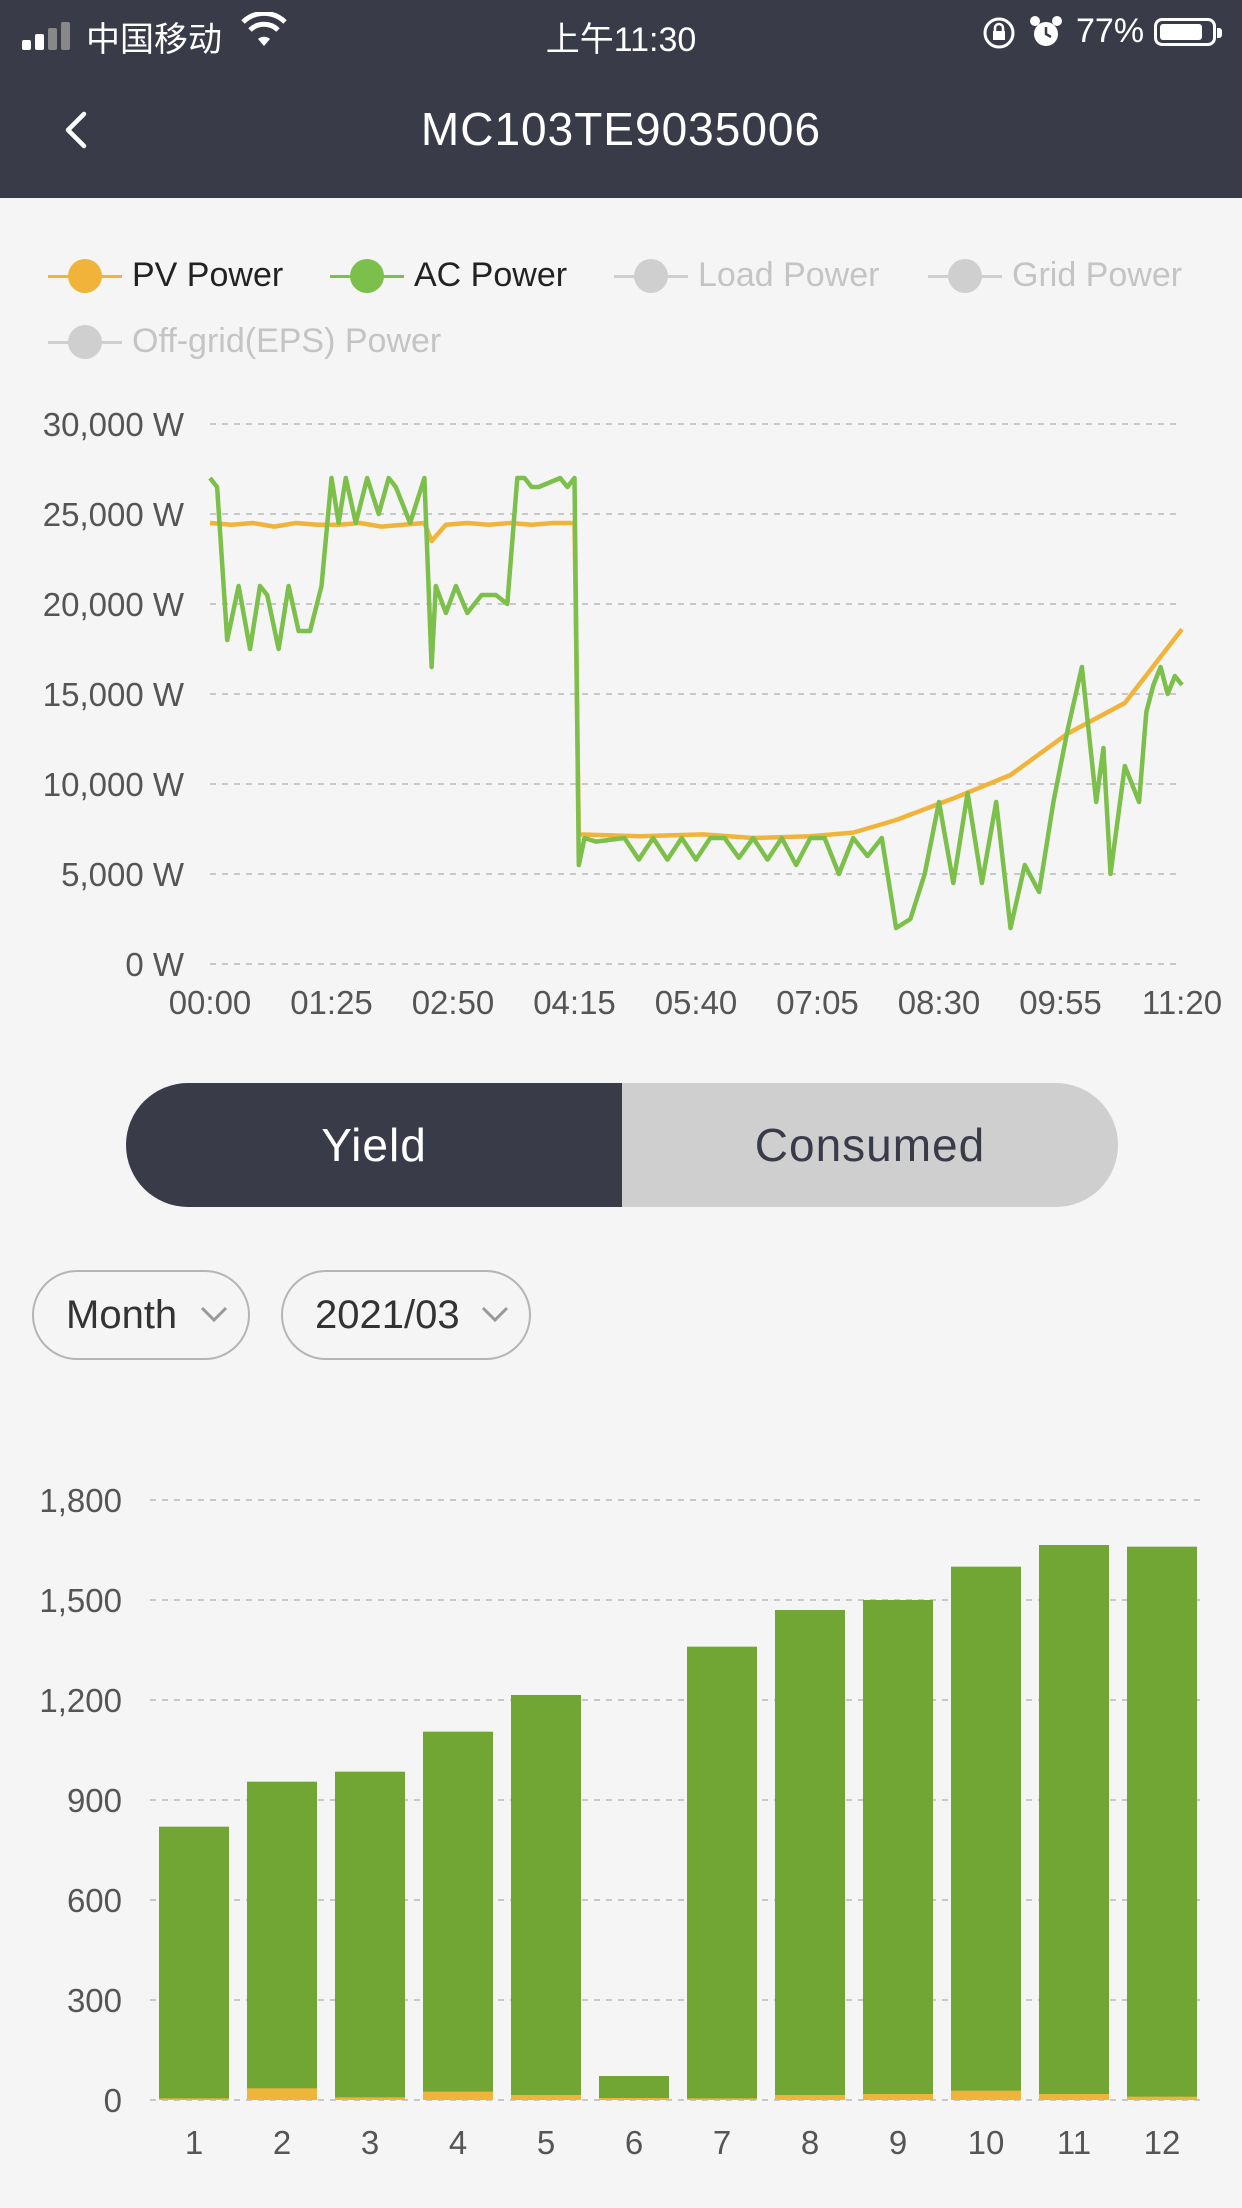 The image size is (1242, 2208). I want to click on period-select-value: Month, so click(122, 1314).